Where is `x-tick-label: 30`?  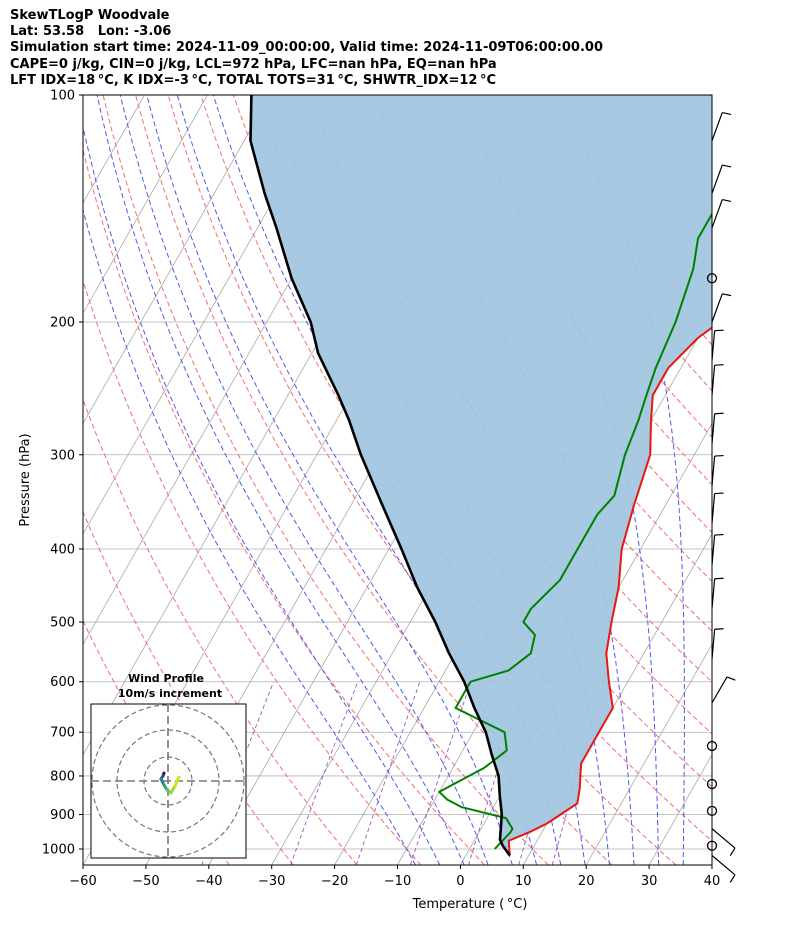 x-tick-label: 30 is located at coordinates (649, 881).